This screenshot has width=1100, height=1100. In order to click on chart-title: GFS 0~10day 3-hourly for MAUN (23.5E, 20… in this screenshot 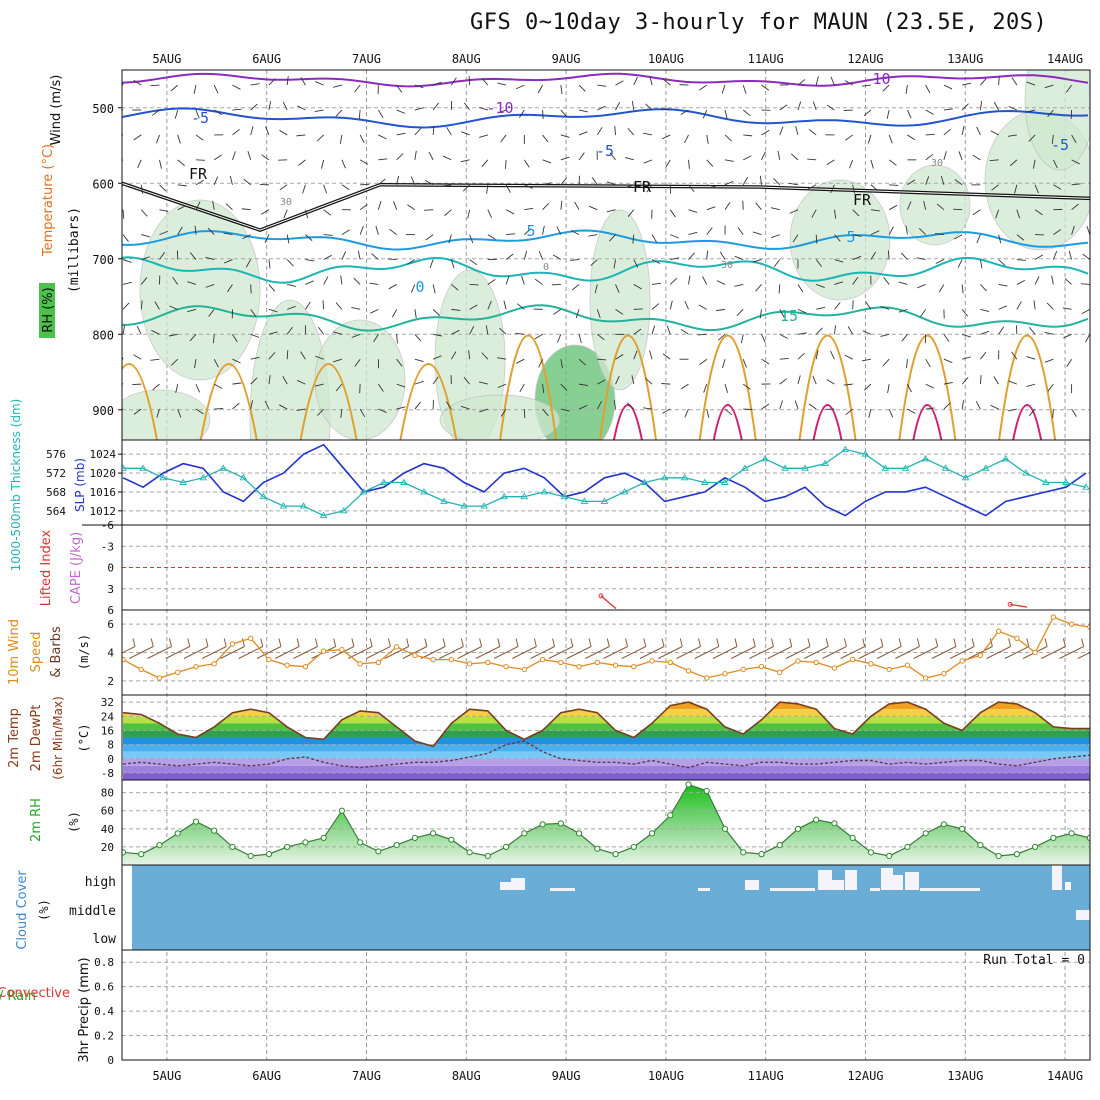, I will do `click(759, 22)`.